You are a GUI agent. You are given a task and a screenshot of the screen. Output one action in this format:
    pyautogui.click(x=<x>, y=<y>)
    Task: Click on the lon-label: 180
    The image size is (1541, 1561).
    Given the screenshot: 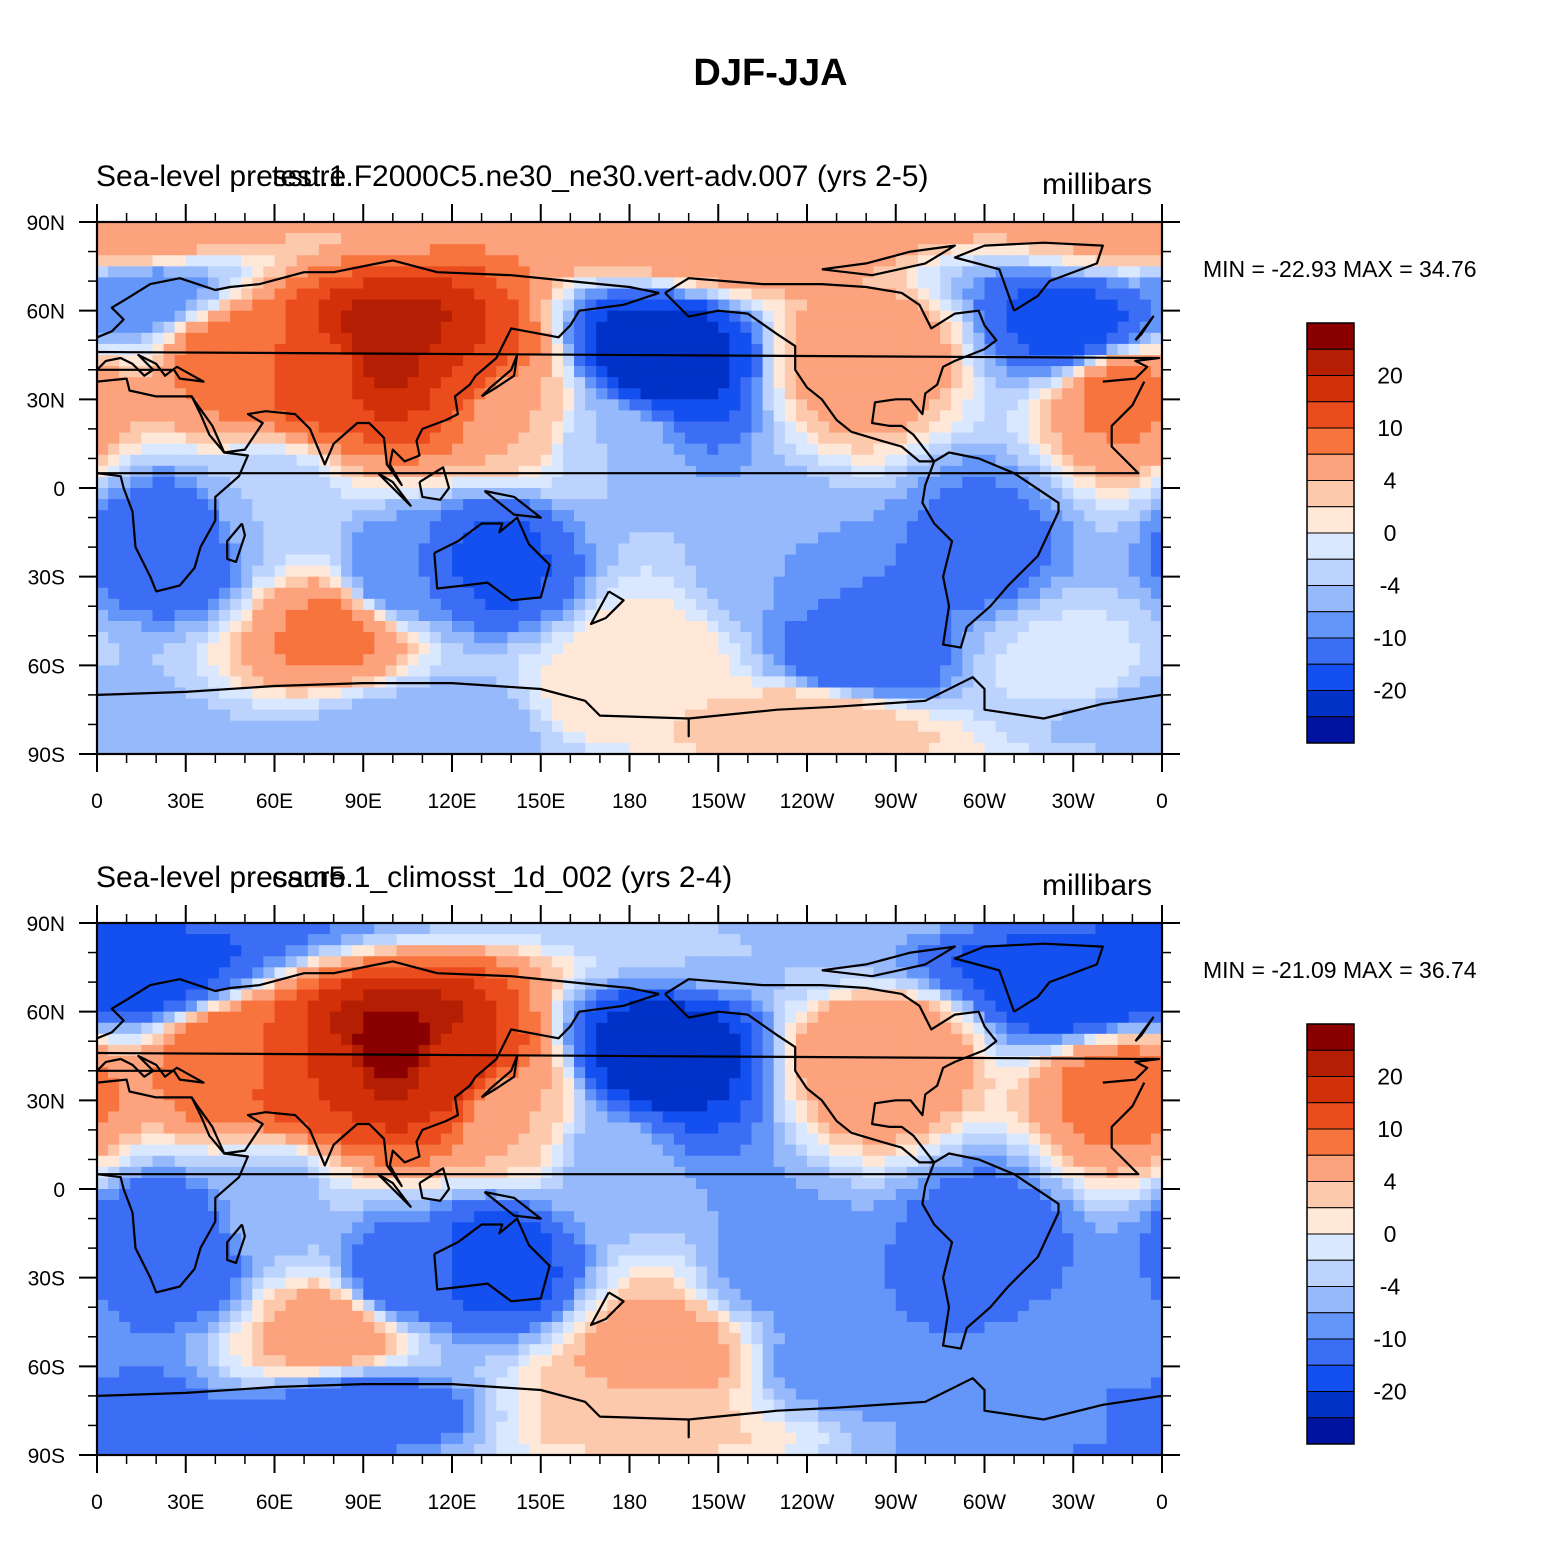 What is the action you would take?
    pyautogui.click(x=629, y=801)
    